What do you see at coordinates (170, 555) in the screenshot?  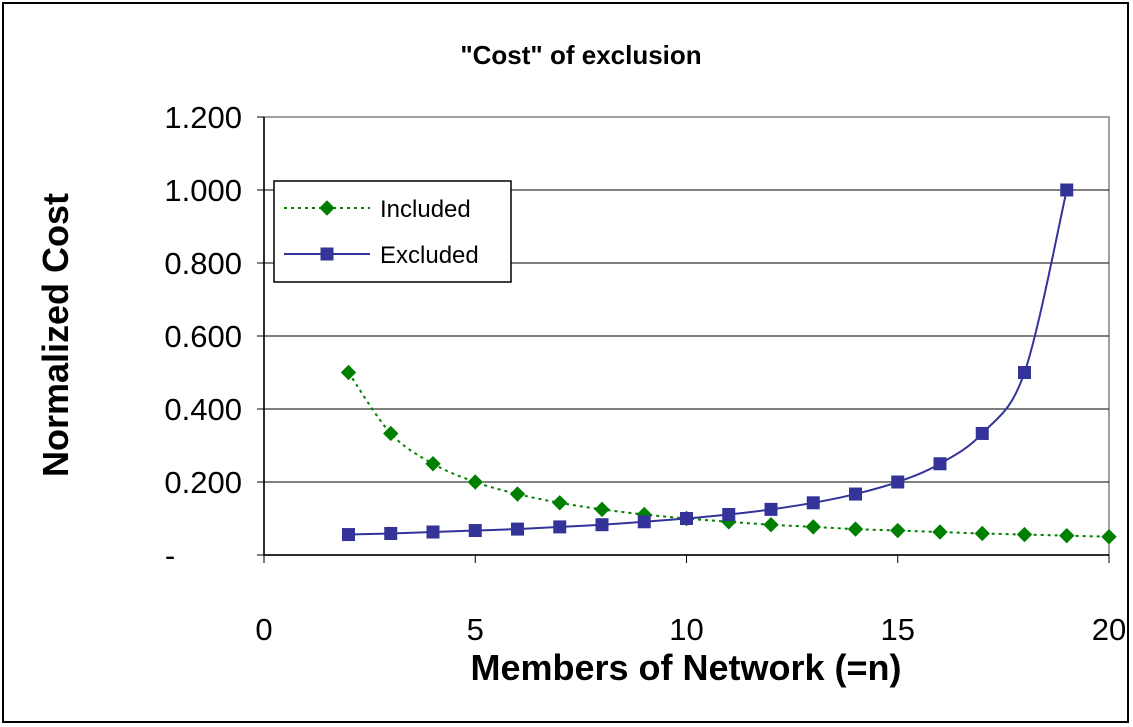 I see `y-tick-label: -` at bounding box center [170, 555].